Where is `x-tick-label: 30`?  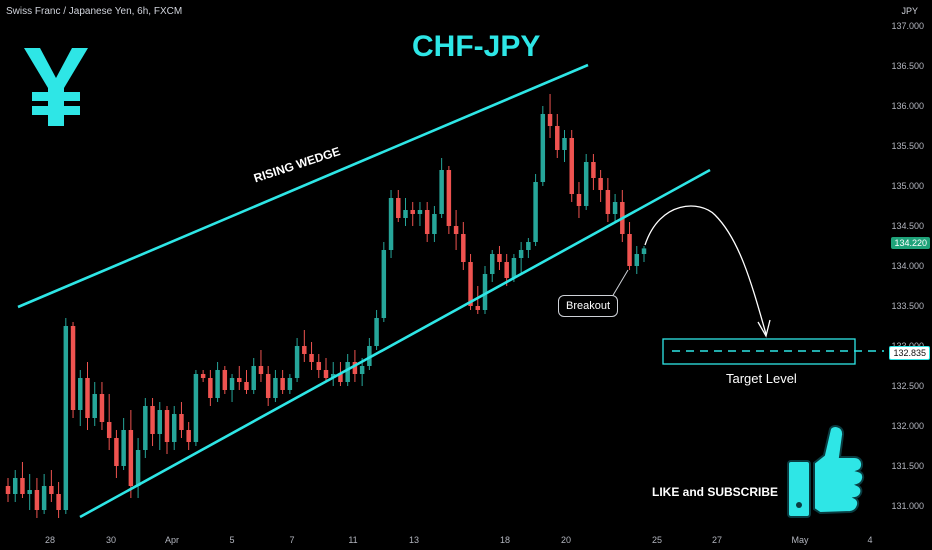
x-tick-label: 30 is located at coordinates (111, 540).